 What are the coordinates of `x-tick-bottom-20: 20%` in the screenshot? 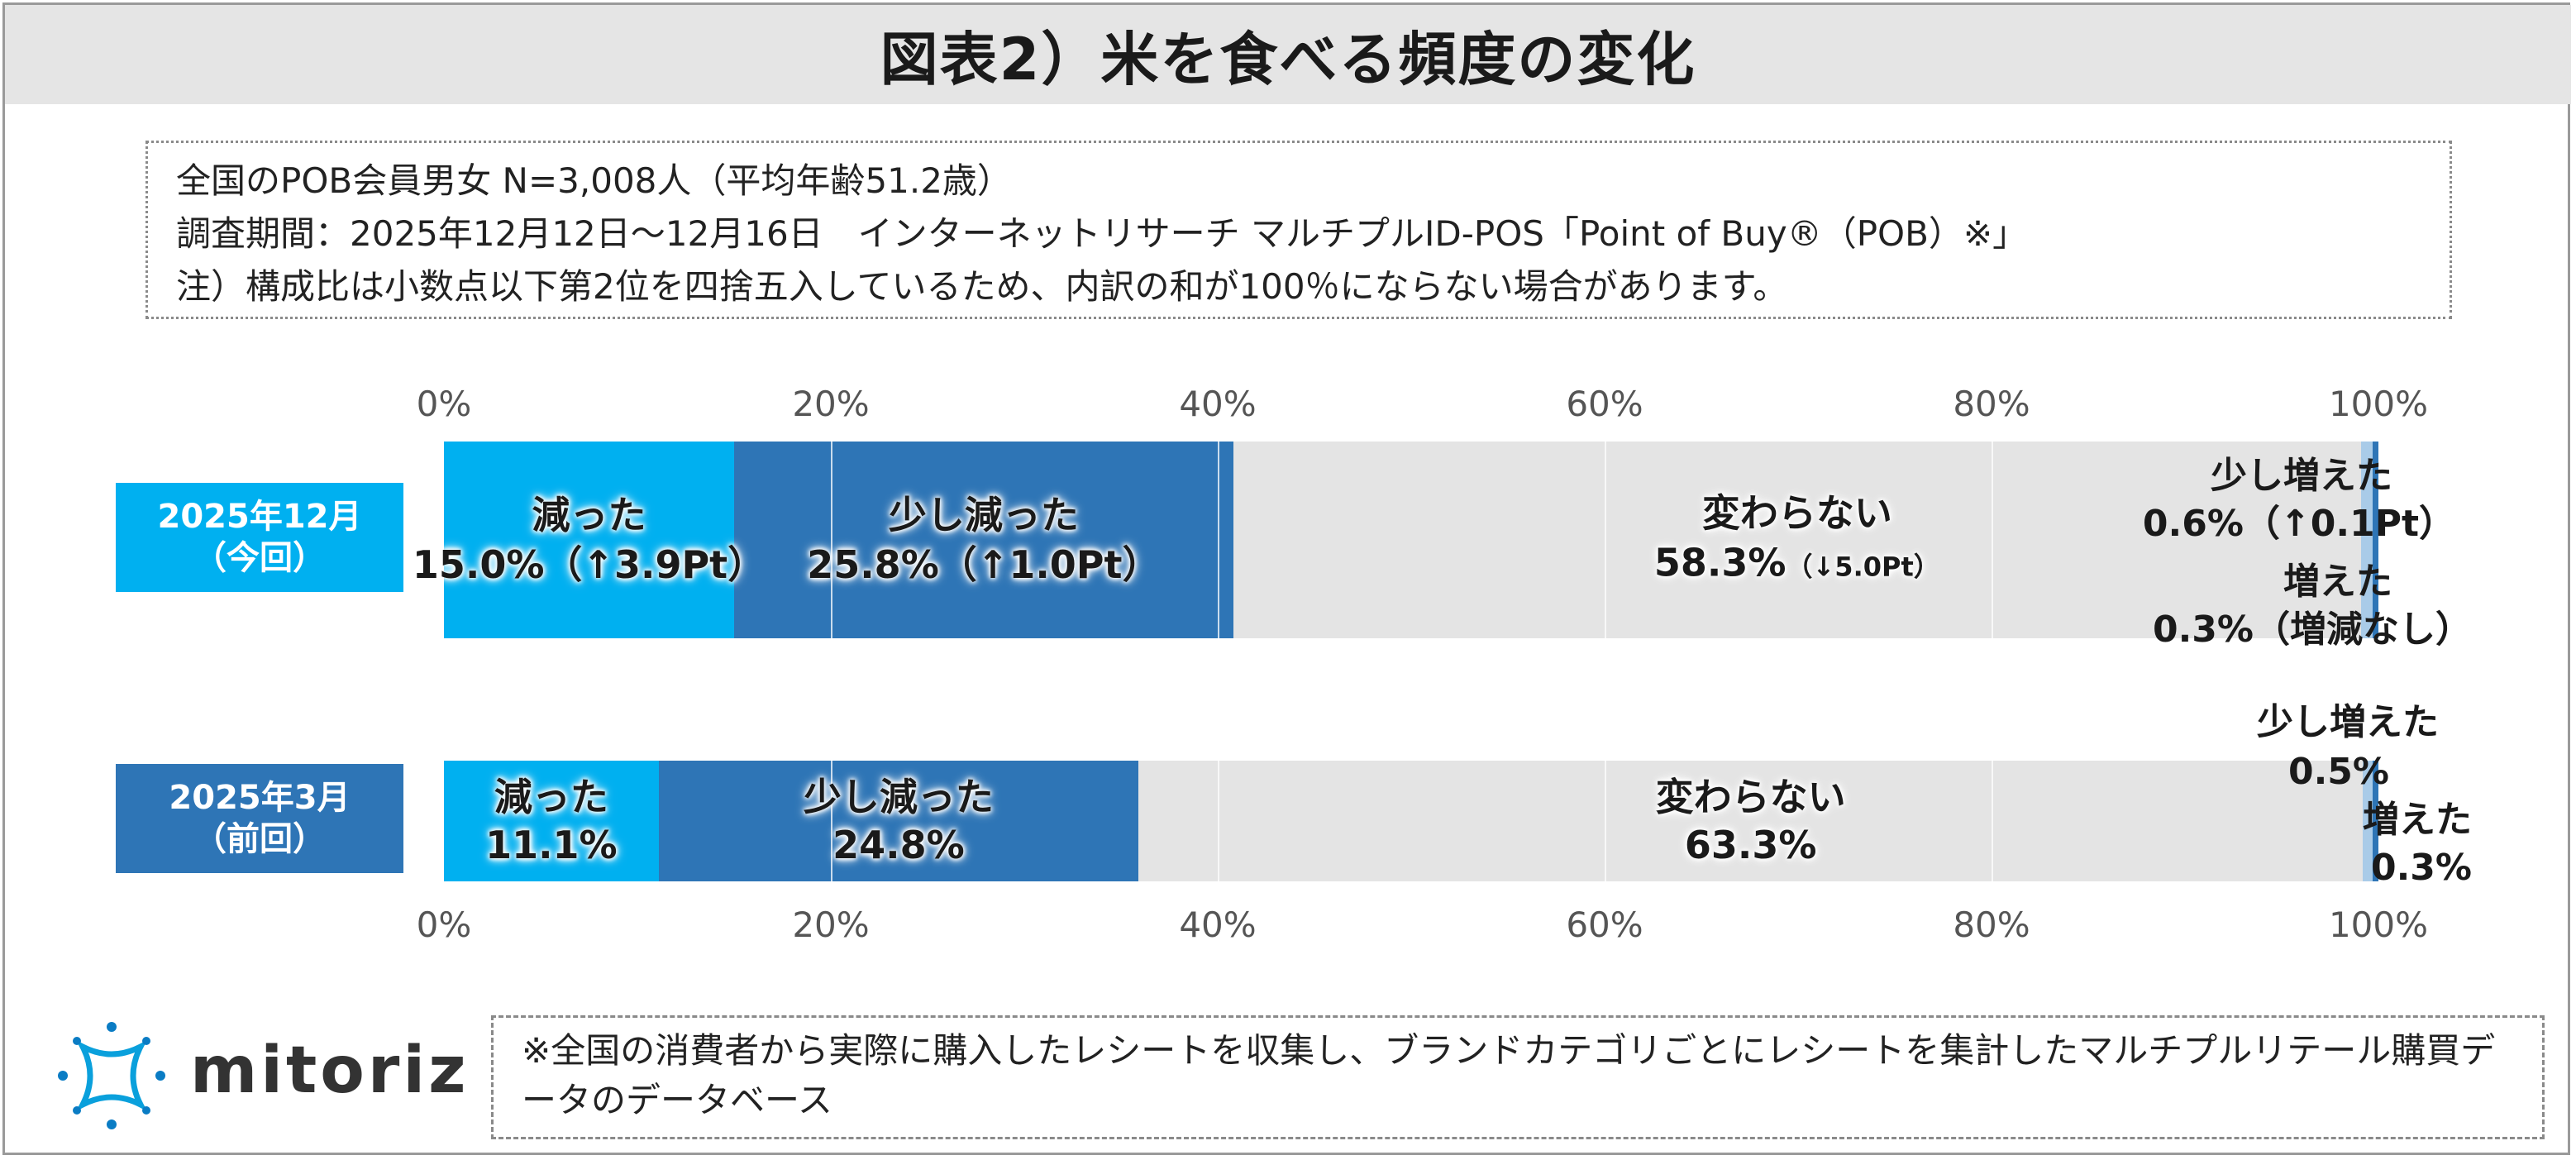 It's located at (831, 925).